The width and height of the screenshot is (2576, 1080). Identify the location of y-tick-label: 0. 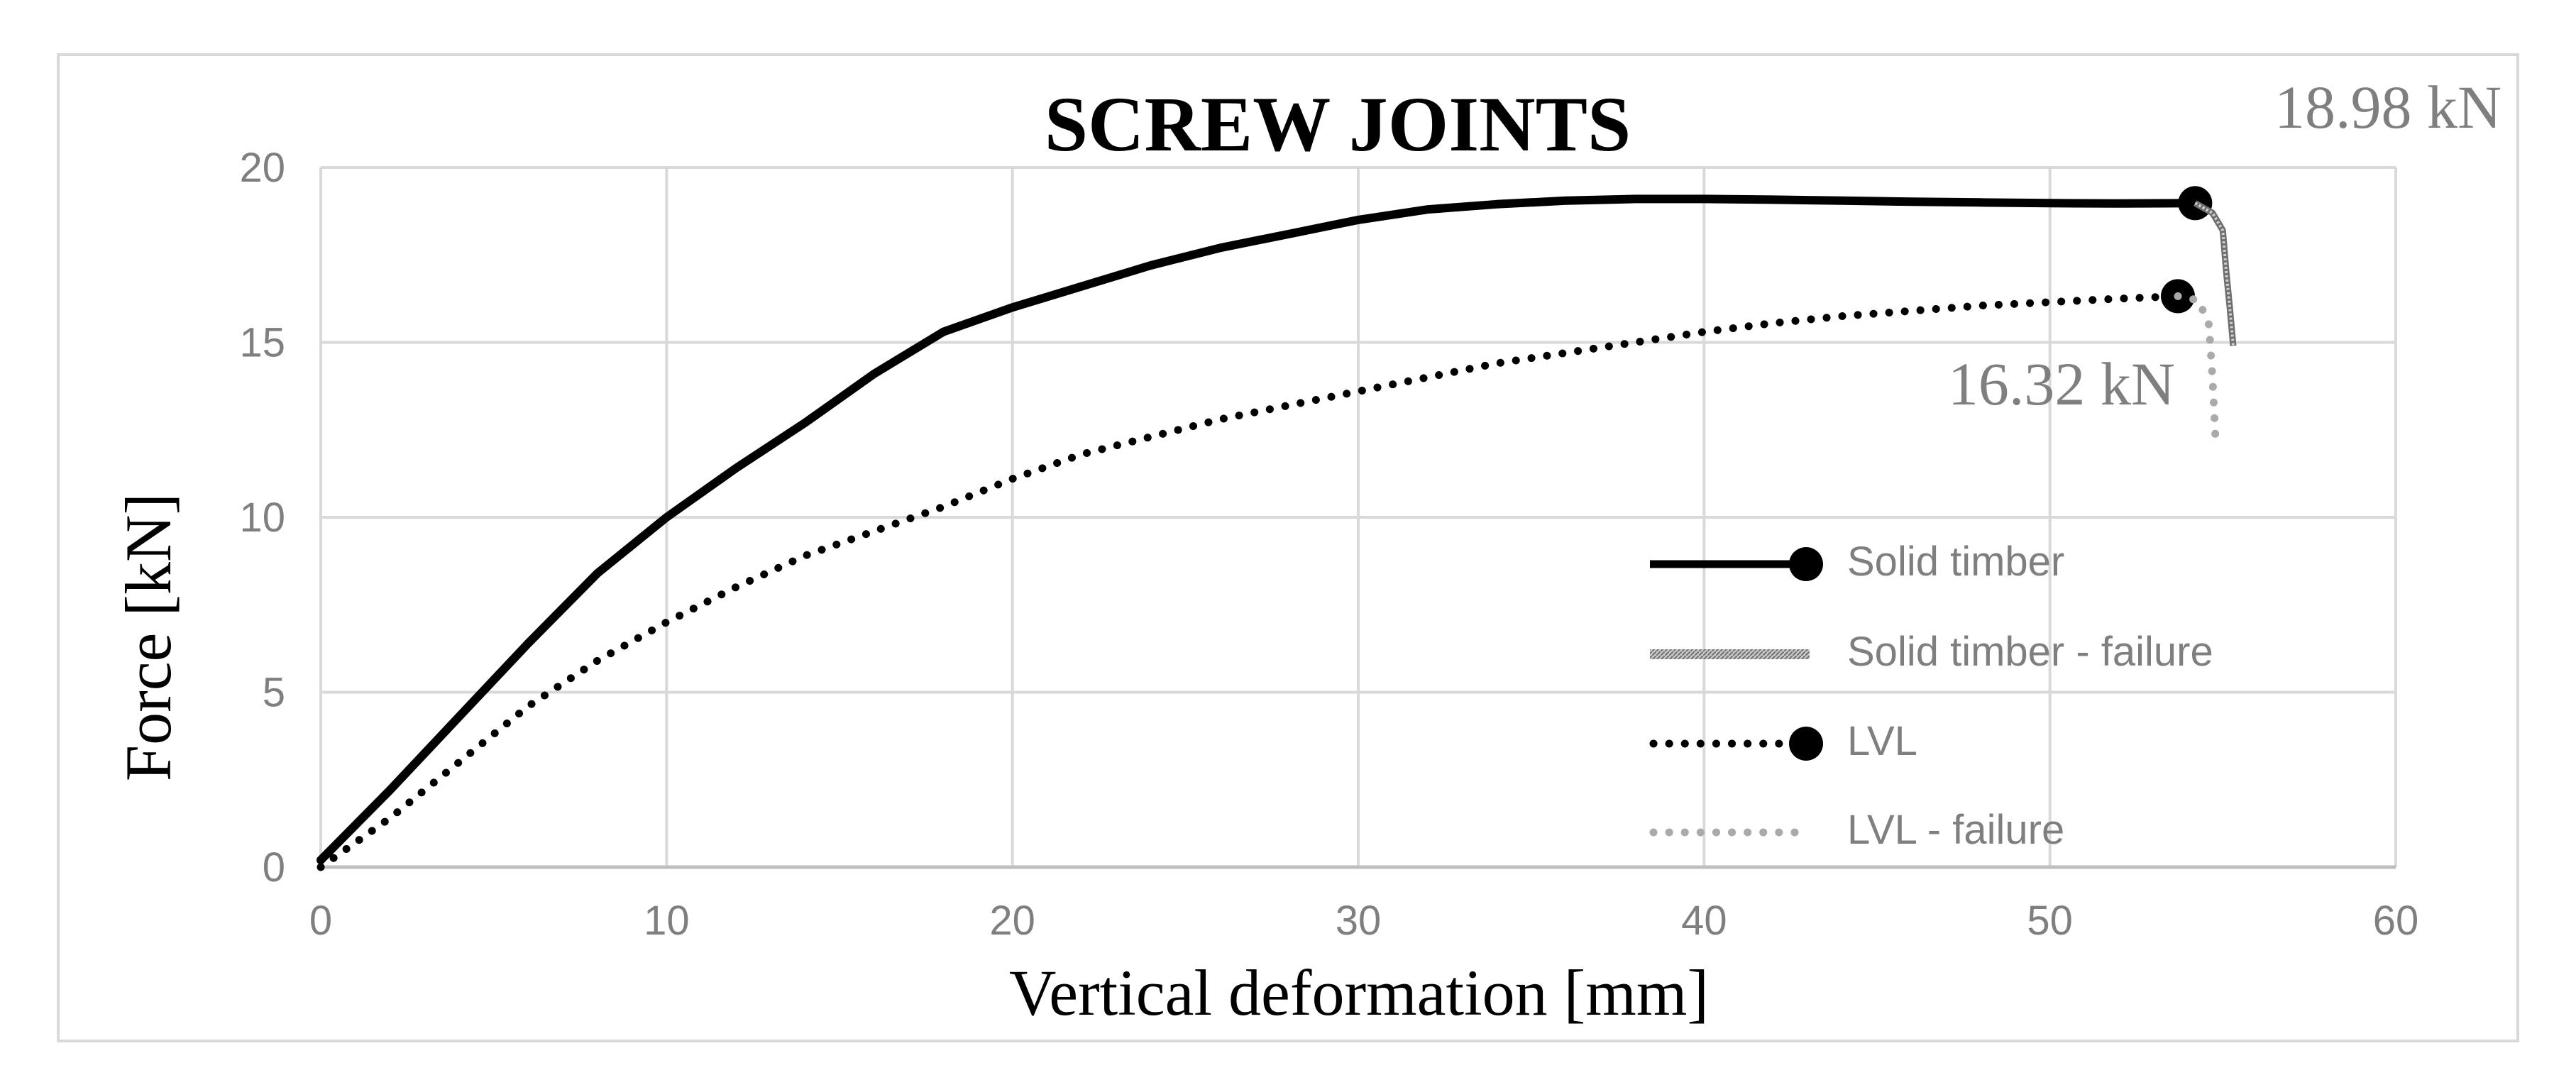
(274, 867).